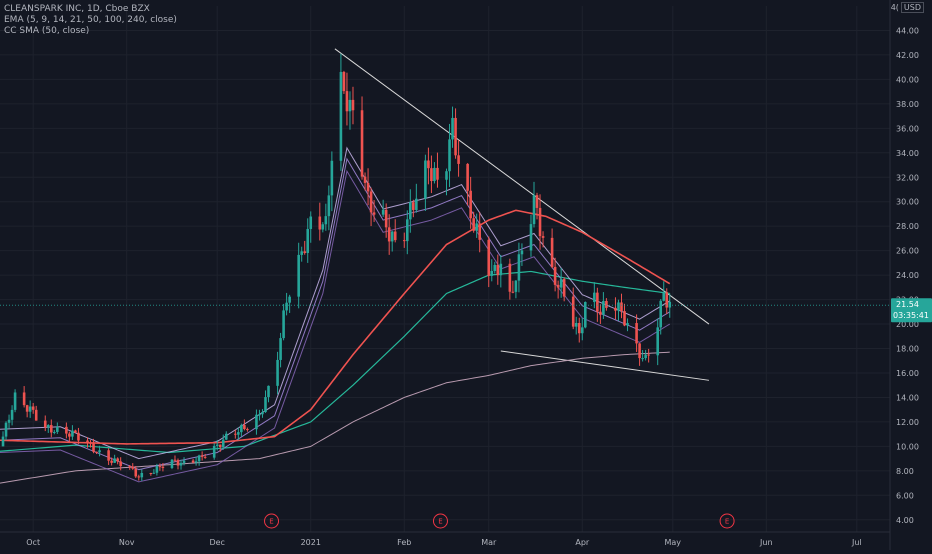  Describe the element at coordinates (47, 31) in the screenshot. I see `legend-sma: CC SMA (50, close)` at that location.